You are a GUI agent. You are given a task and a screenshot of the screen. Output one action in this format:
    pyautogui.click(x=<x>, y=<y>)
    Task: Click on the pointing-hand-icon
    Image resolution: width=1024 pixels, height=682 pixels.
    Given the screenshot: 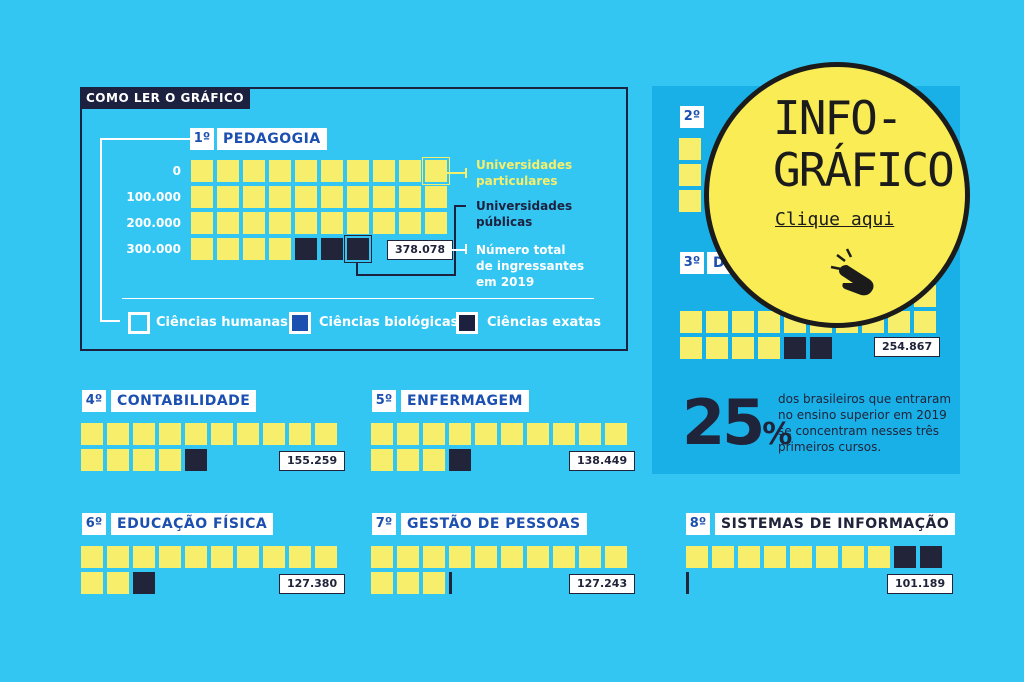 What is the action you would take?
    pyautogui.click(x=853, y=272)
    